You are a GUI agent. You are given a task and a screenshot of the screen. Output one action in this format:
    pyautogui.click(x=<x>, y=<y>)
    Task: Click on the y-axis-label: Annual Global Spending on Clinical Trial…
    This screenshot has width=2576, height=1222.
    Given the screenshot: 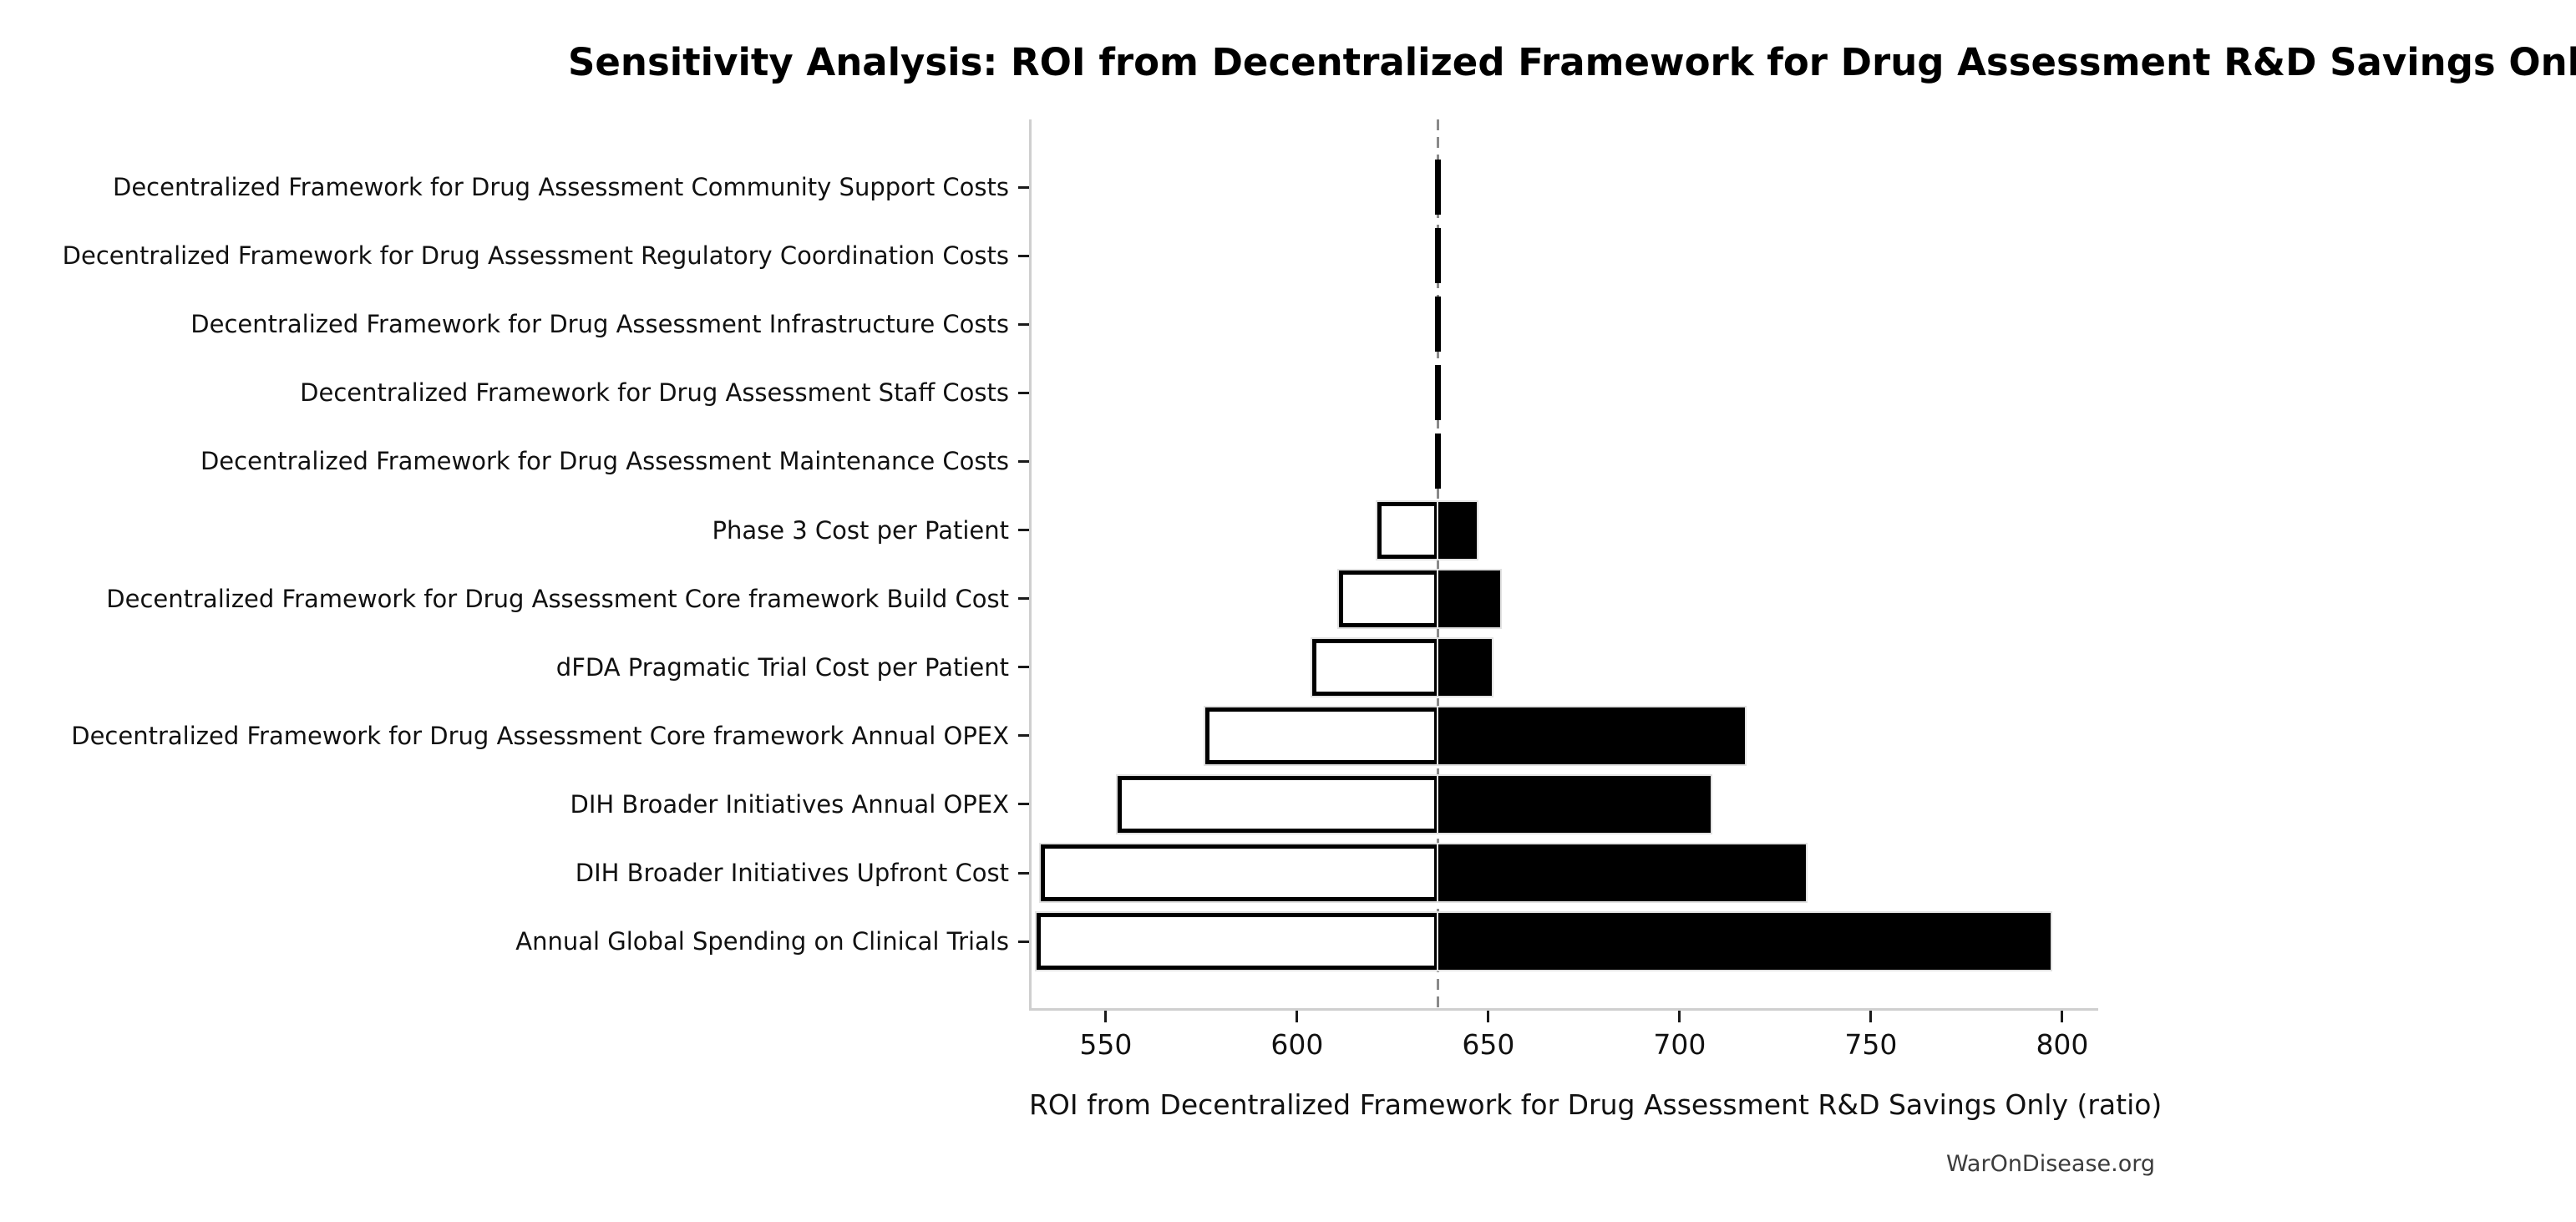 What is the action you would take?
    pyautogui.click(x=762, y=942)
    